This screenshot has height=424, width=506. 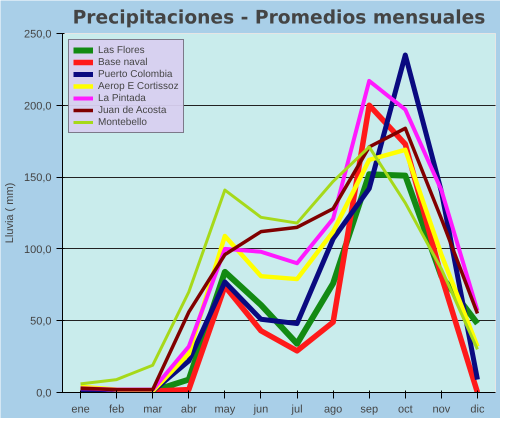 I want to click on x-tick-label: sep, so click(x=369, y=410).